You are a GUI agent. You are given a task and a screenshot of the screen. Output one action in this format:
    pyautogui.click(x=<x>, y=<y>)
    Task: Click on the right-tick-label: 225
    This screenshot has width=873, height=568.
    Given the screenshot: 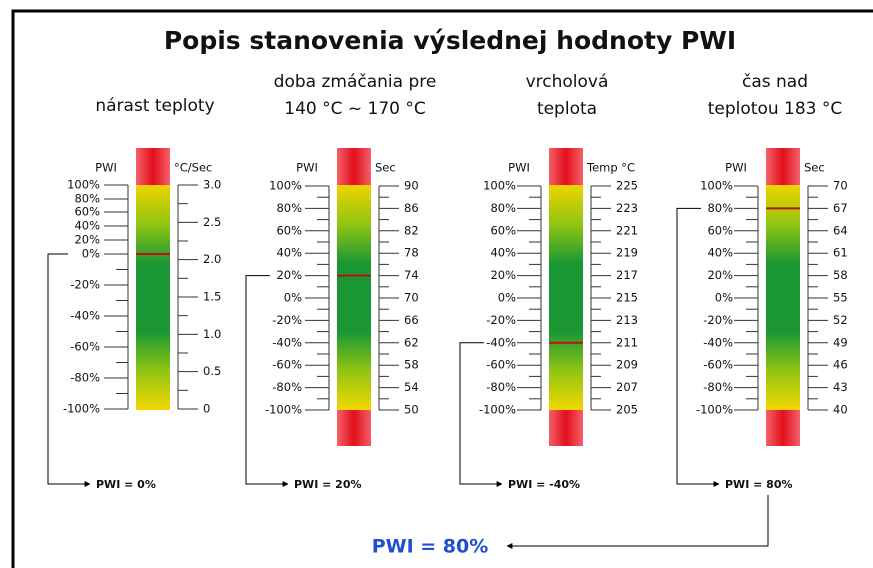 What is the action you would take?
    pyautogui.click(x=627, y=186)
    